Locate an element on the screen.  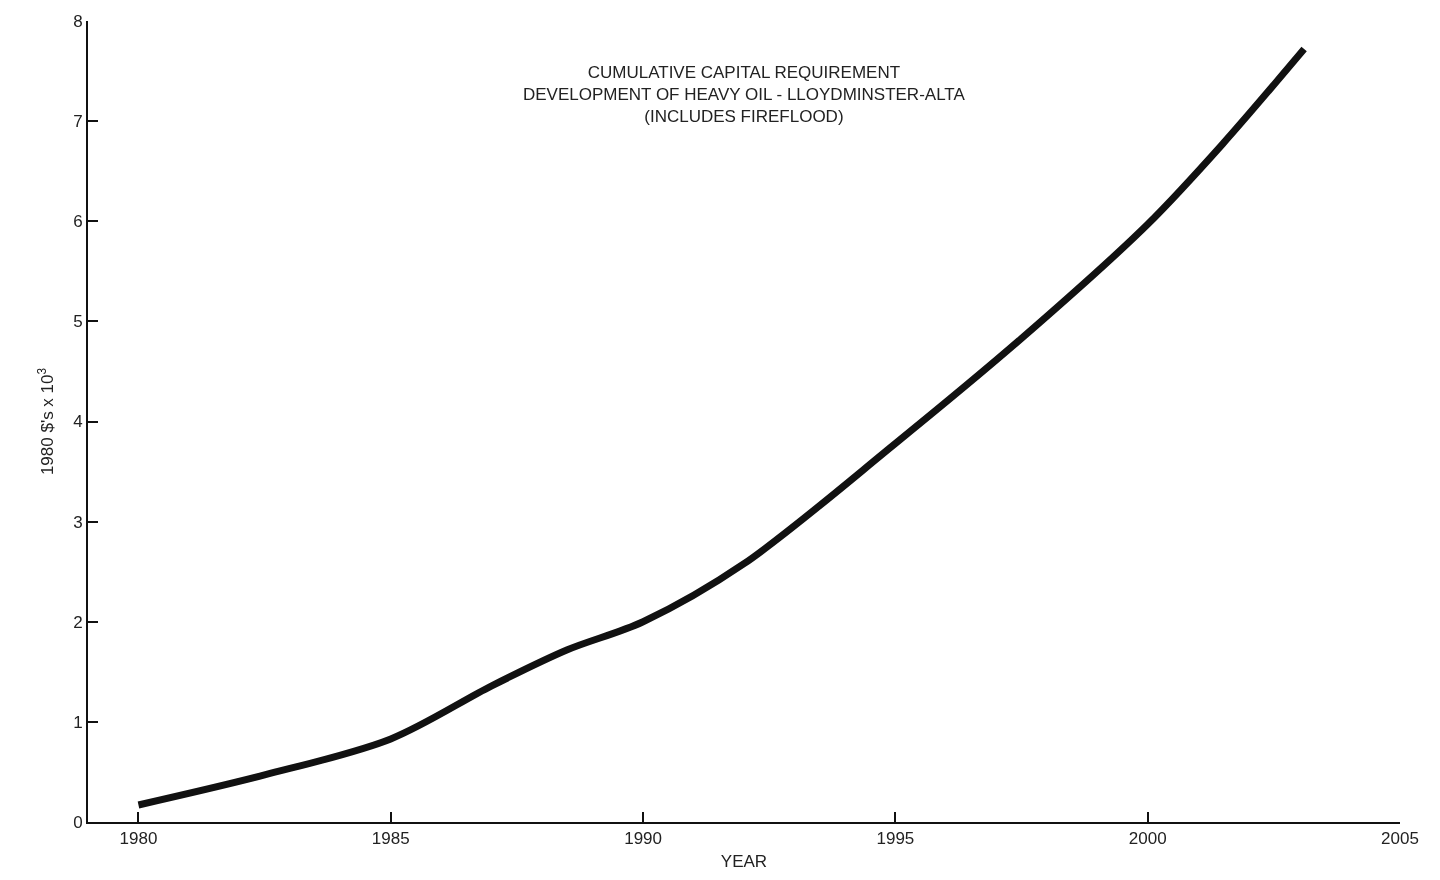
x-tick-label: 2000 is located at coordinates (1147, 839).